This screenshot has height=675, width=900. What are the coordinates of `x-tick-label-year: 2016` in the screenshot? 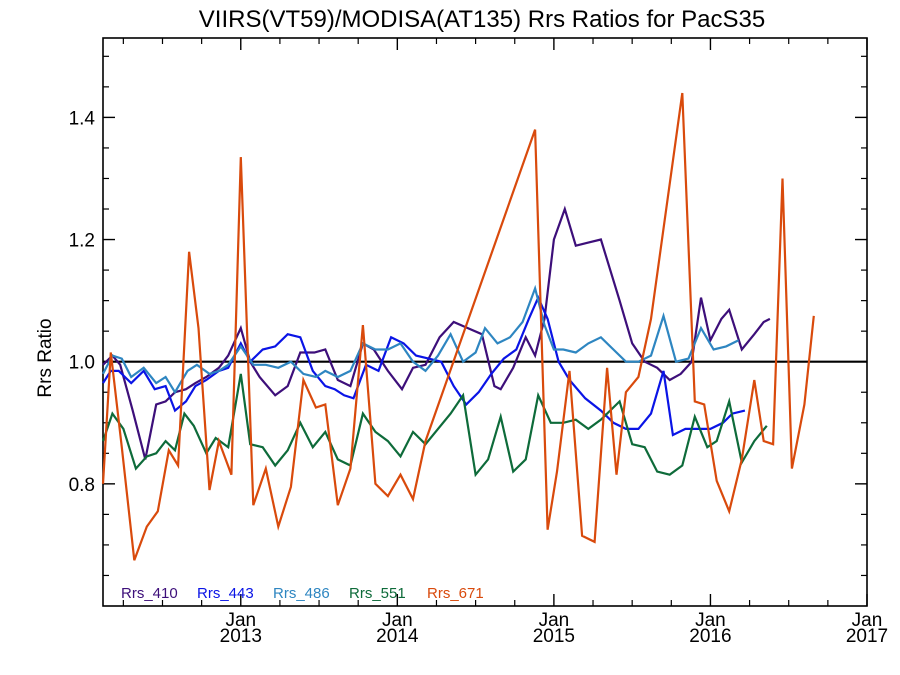 It's located at (710, 636).